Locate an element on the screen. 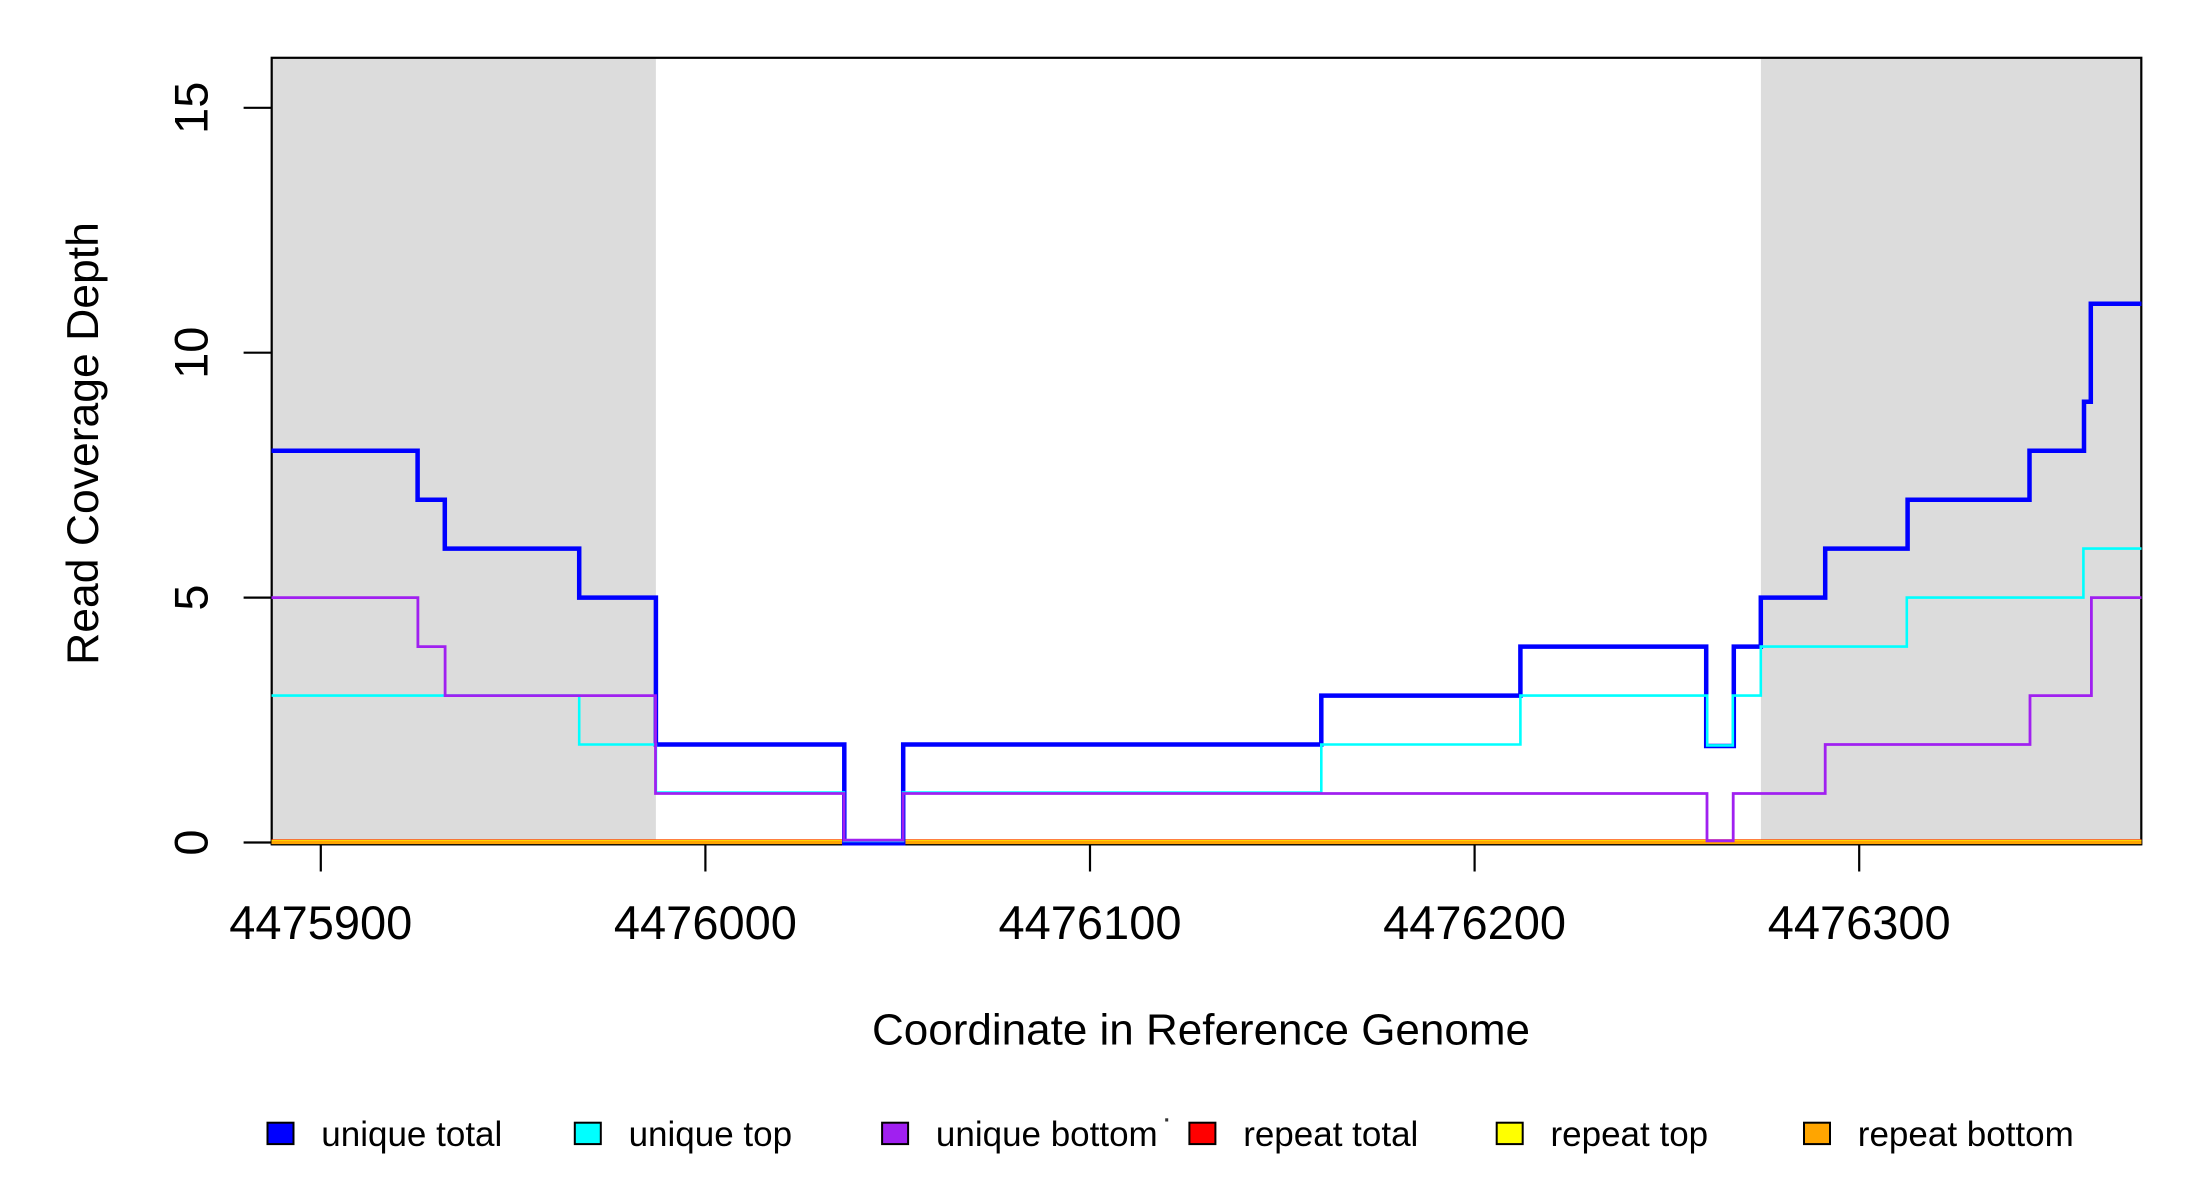 Image resolution: width=2200 pixels, height=1200 pixels. svg-text: unique bottom is located at coordinates (1047, 1134).